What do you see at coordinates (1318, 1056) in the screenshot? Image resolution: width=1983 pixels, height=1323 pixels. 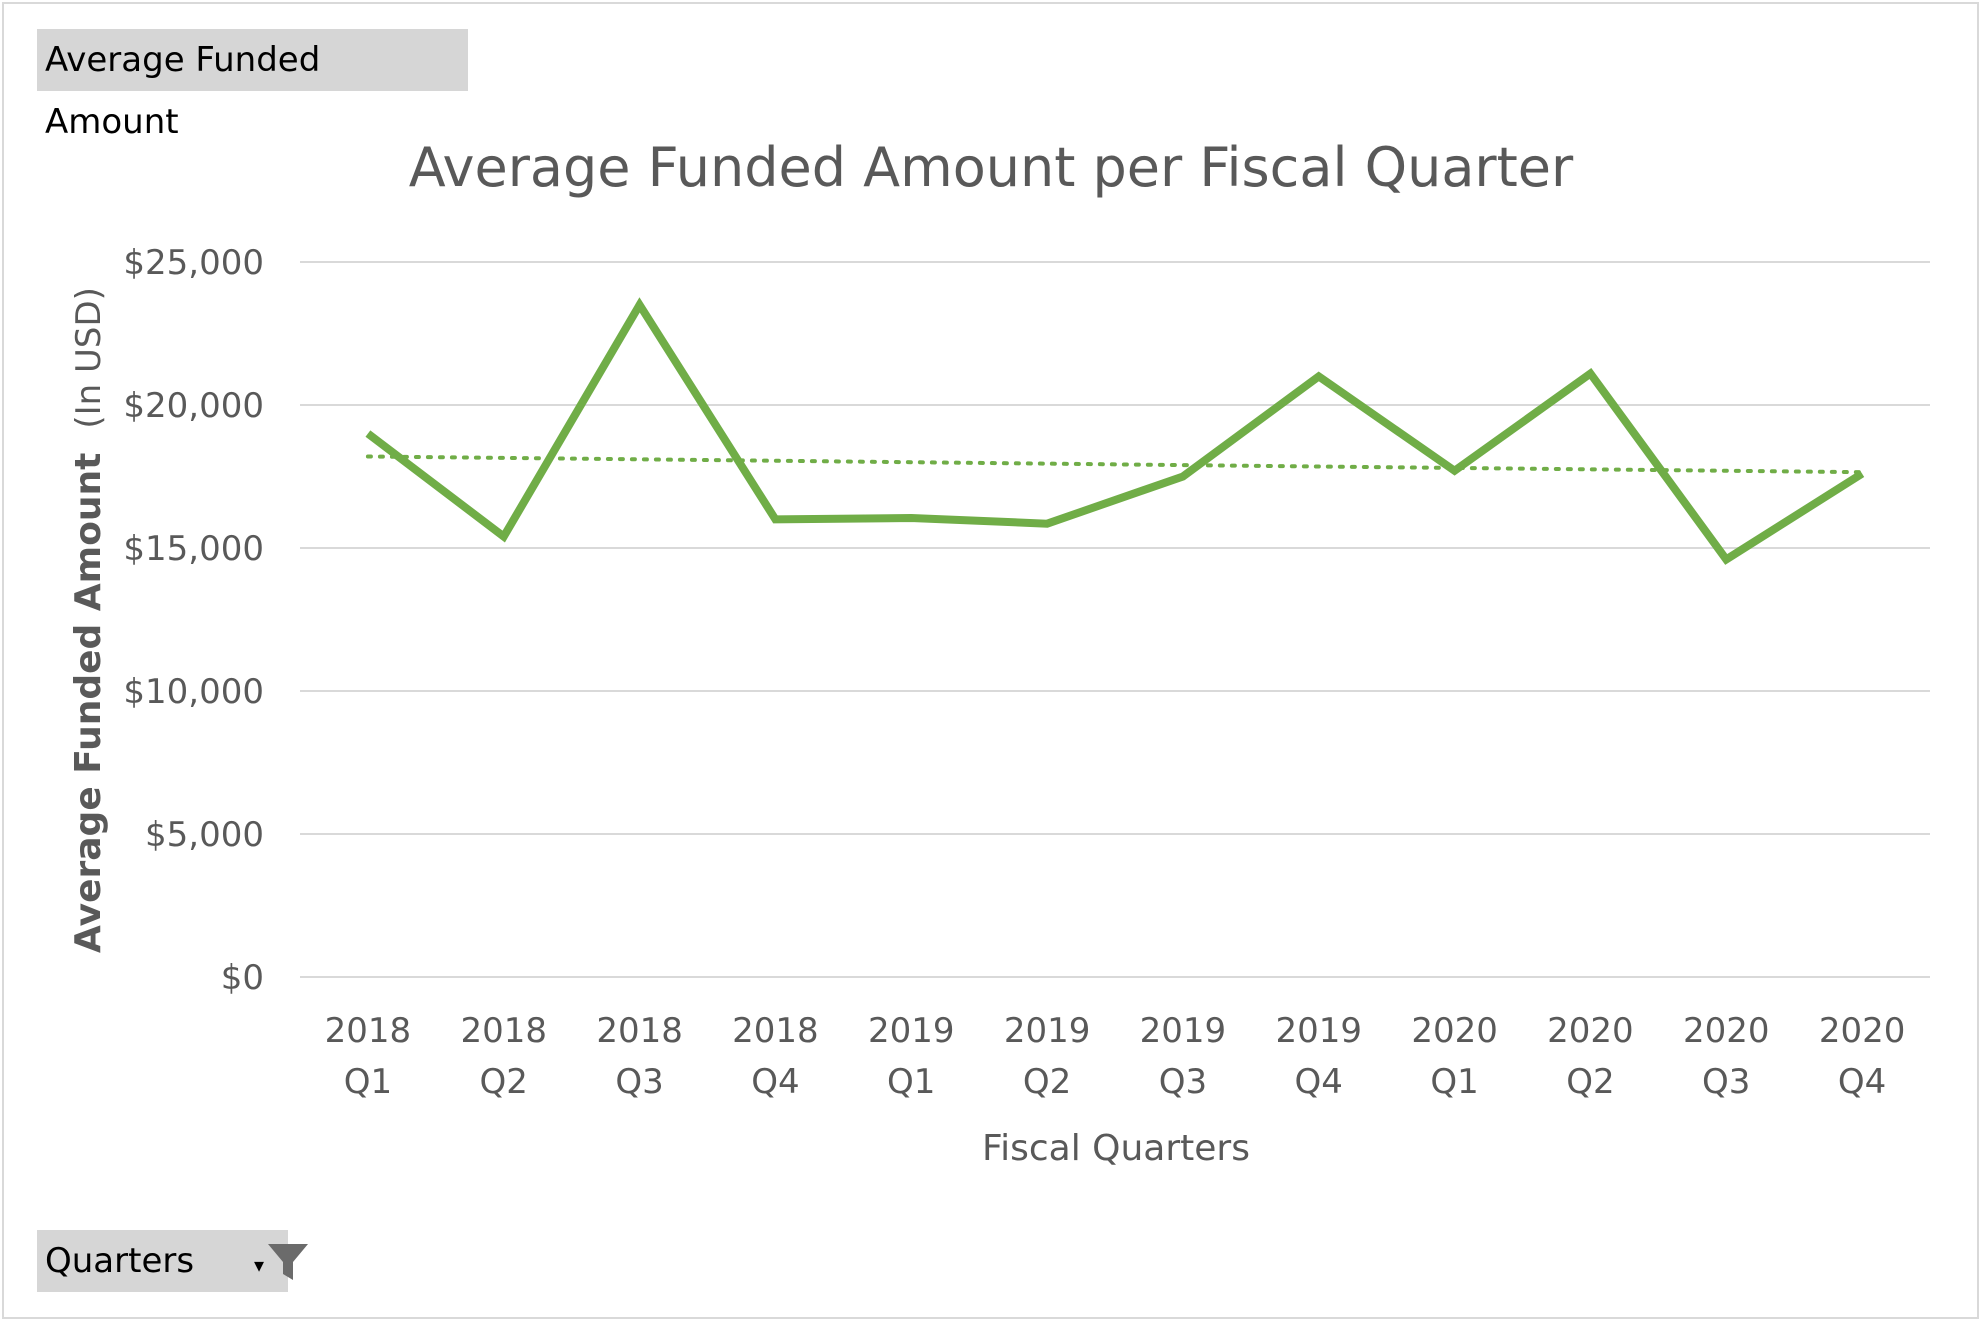 I see `x-tick-label: 2019 Q4` at bounding box center [1318, 1056].